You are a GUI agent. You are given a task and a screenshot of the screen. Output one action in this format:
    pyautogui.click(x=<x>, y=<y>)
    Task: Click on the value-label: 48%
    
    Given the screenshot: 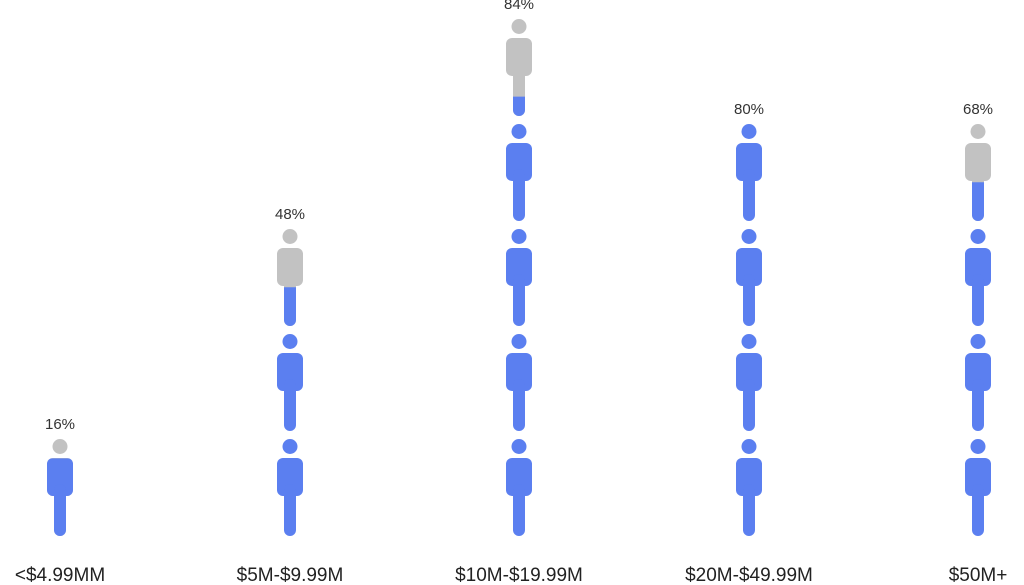 What is the action you would take?
    pyautogui.click(x=290, y=214)
    